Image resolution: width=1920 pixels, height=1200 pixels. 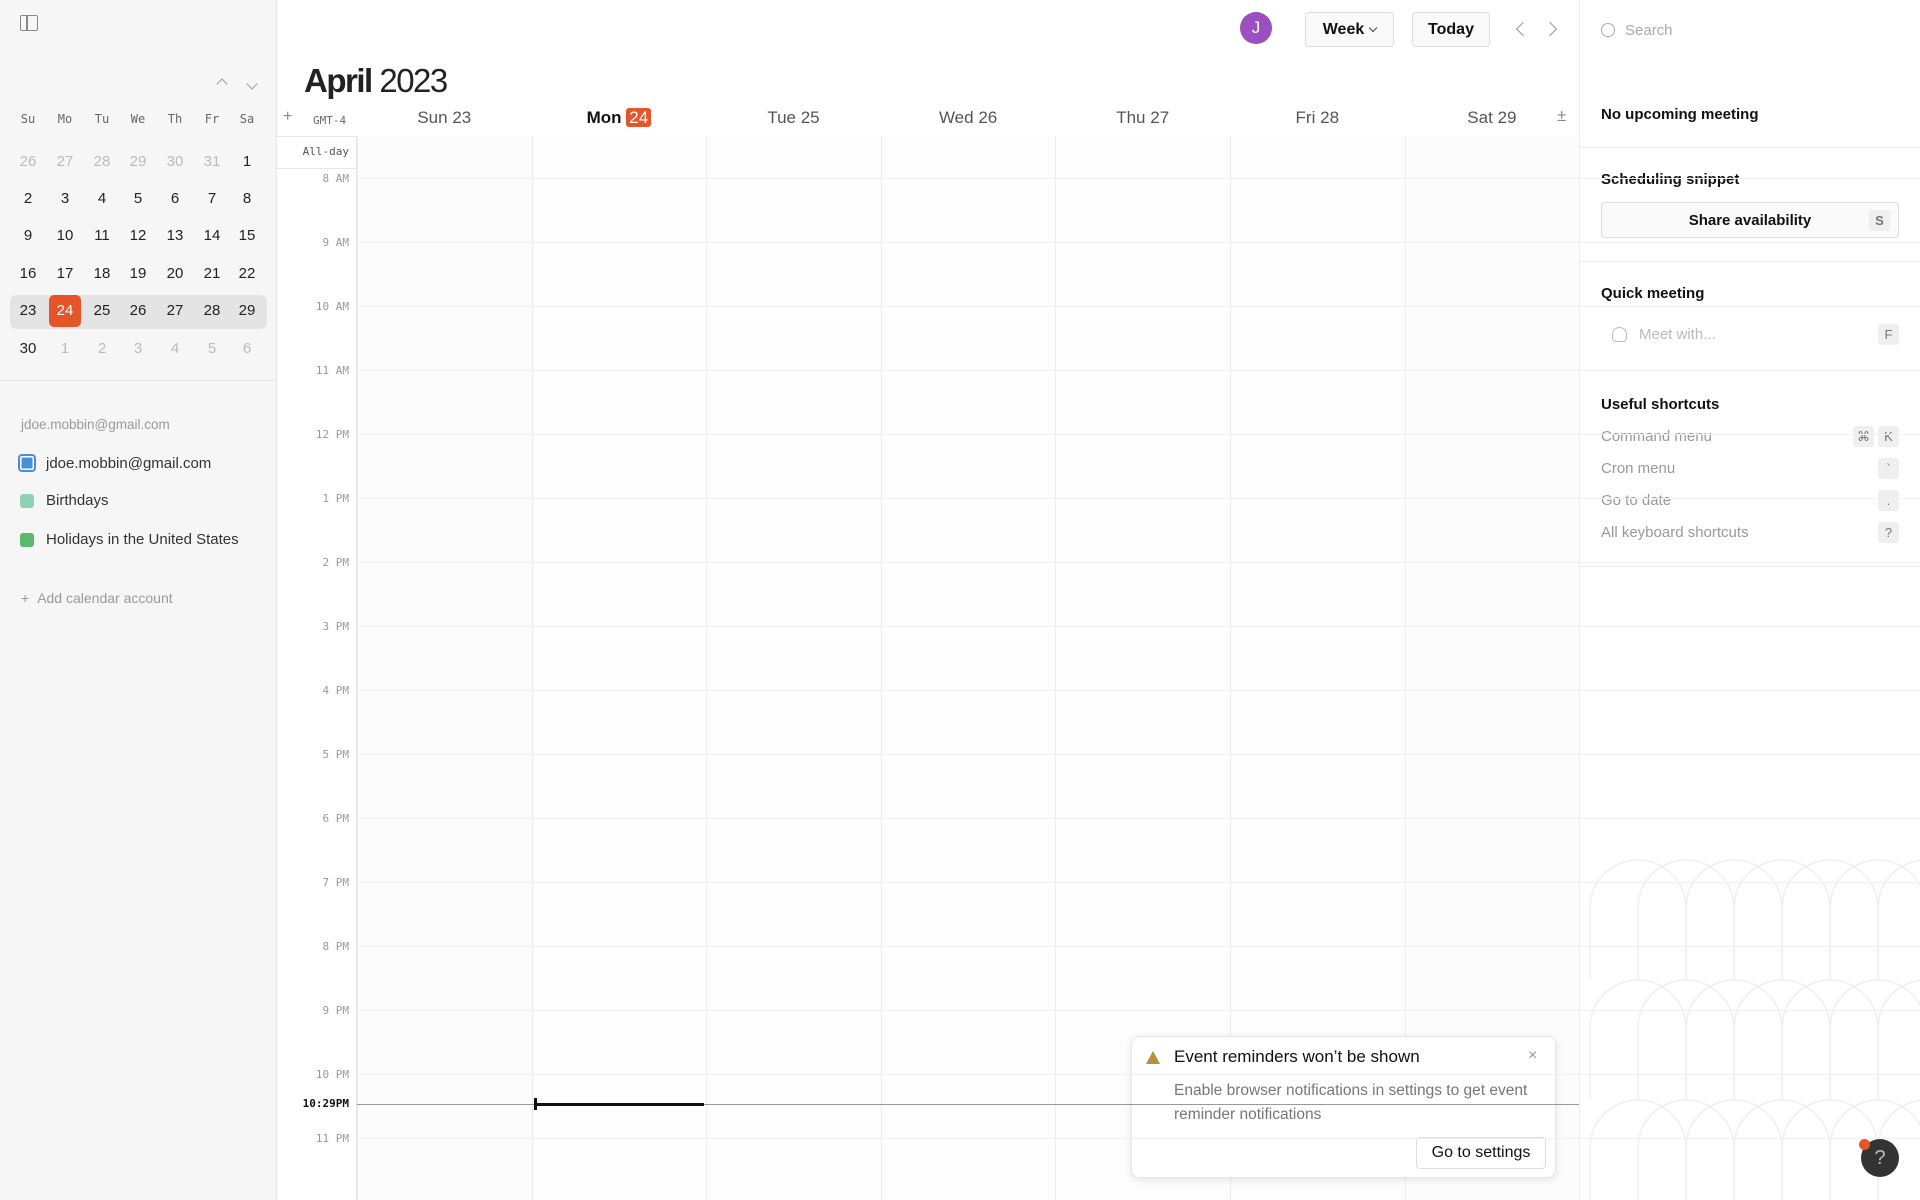 I want to click on day-header: Sat 29, so click(x=1492, y=118).